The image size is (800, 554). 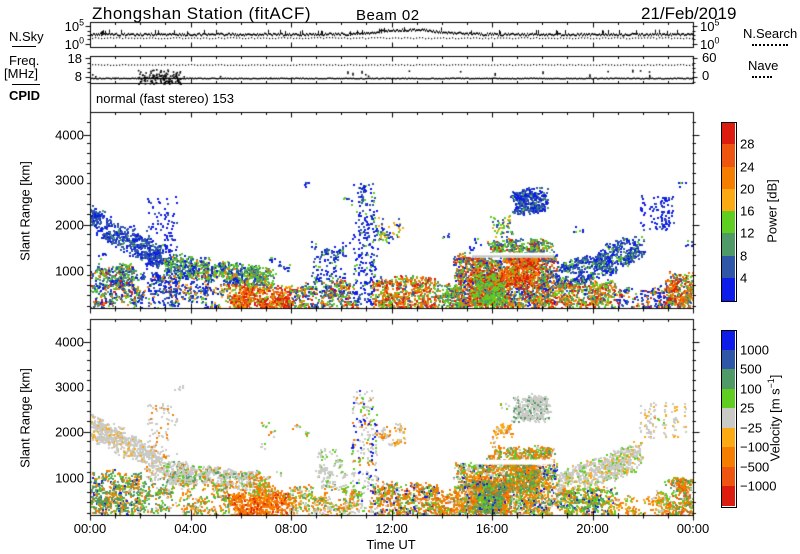 What do you see at coordinates (190, 528) in the screenshot?
I see `xaxis-tick-label: 04:00` at bounding box center [190, 528].